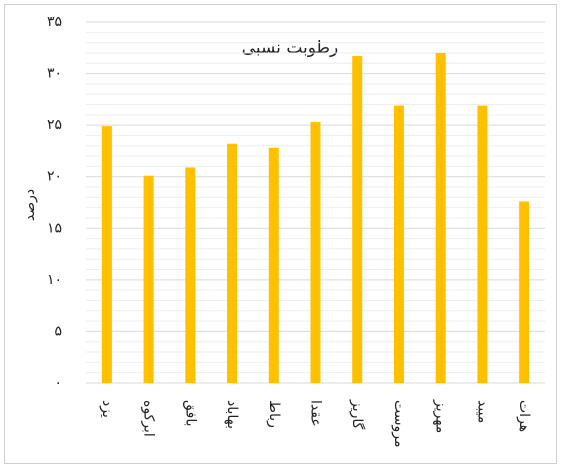  What do you see at coordinates (54, 228) in the screenshot?
I see `y-tick-label: ۱۵` at bounding box center [54, 228].